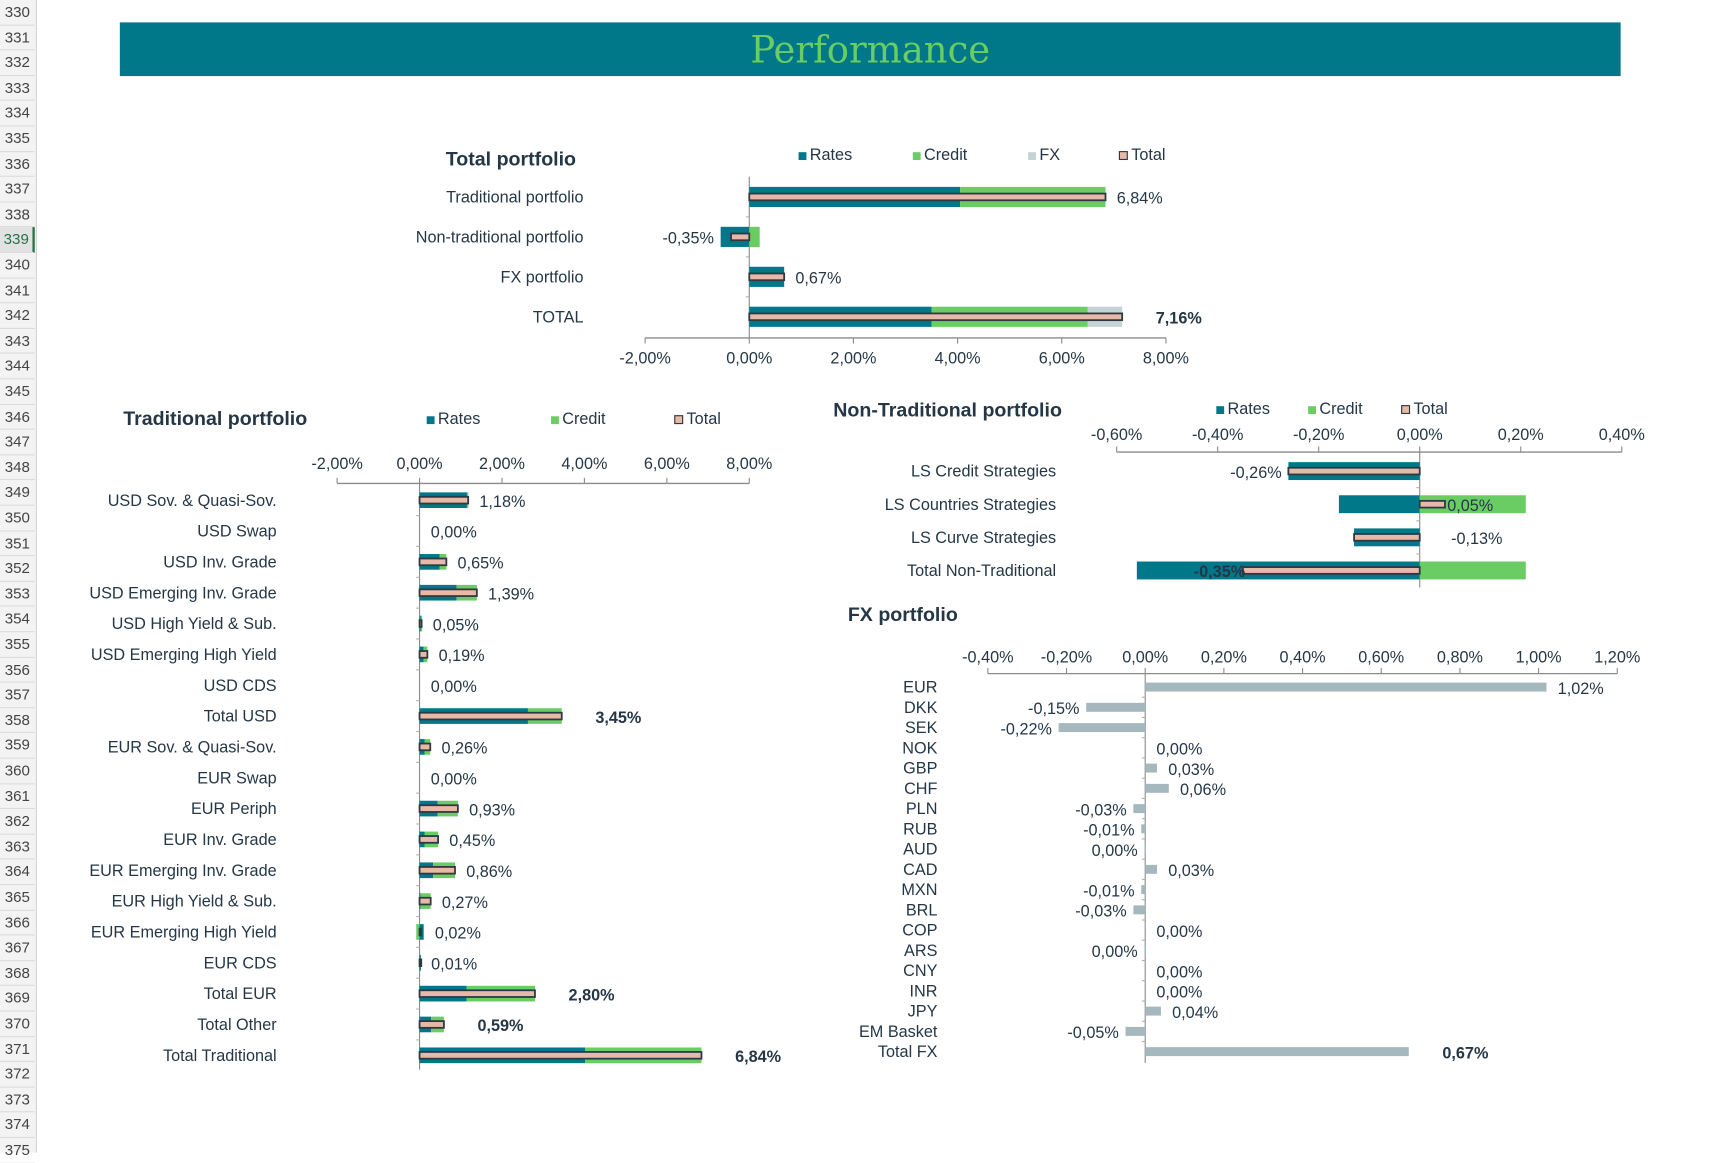 The width and height of the screenshot is (1736, 1163). I want to click on row-number: 342, so click(17, 316).